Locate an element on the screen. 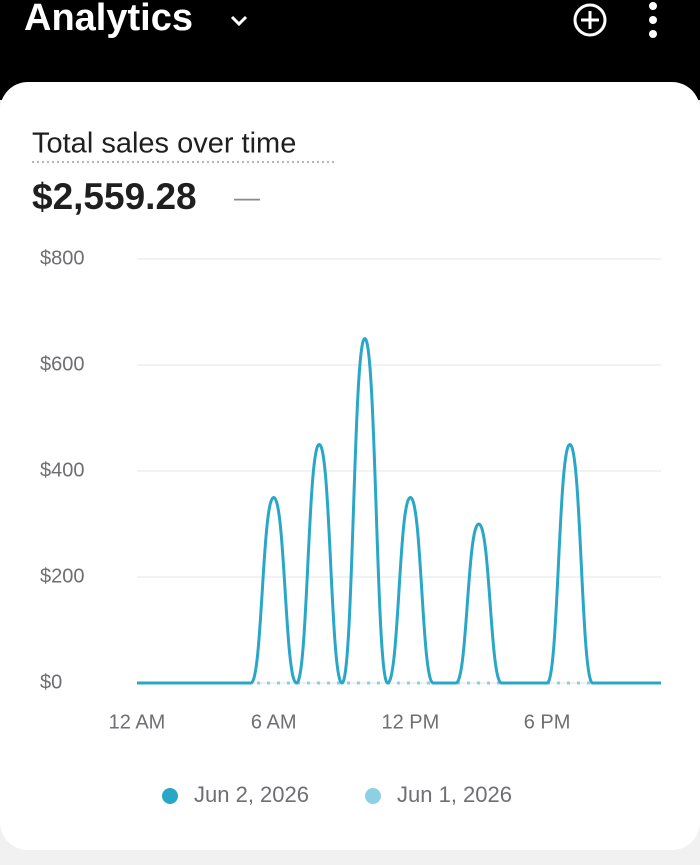 This screenshot has height=865, width=700. y-tick-label: $600 is located at coordinates (62, 364).